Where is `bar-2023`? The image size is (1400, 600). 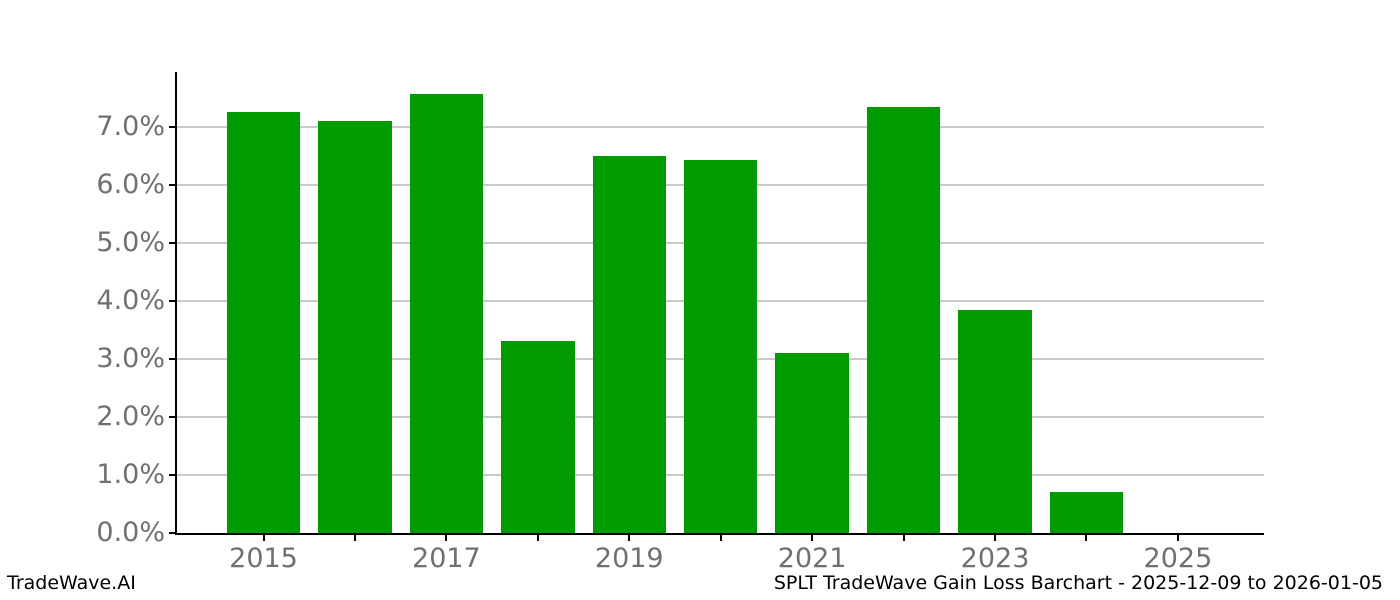 bar-2023 is located at coordinates (995, 421).